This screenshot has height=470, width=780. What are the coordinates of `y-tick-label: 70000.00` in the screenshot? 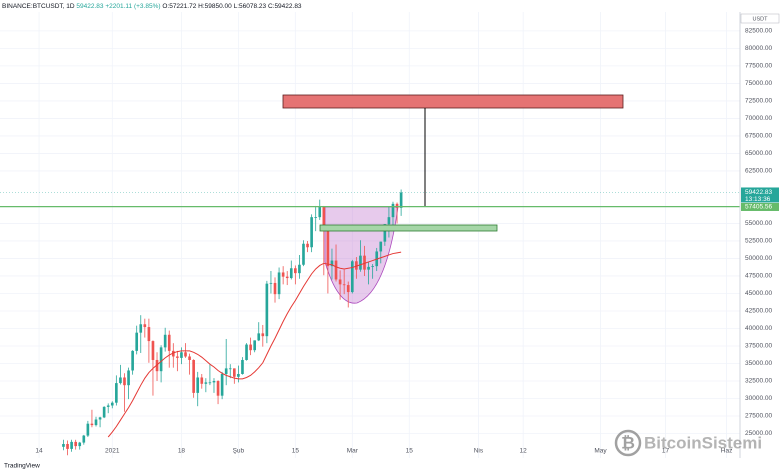 It's located at (758, 118).